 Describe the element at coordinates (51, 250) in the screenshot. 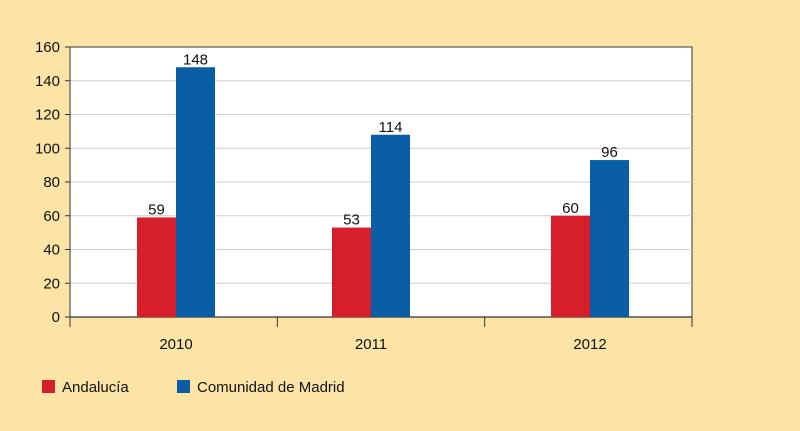

I see `y-tick-label: 40` at that location.